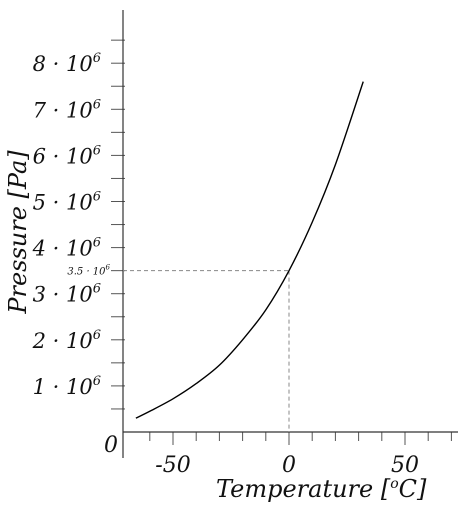 This screenshot has width=474, height=510. Describe the element at coordinates (67, 109) in the screenshot. I see `y-tick-label: 7 · 10⁶` at that location.